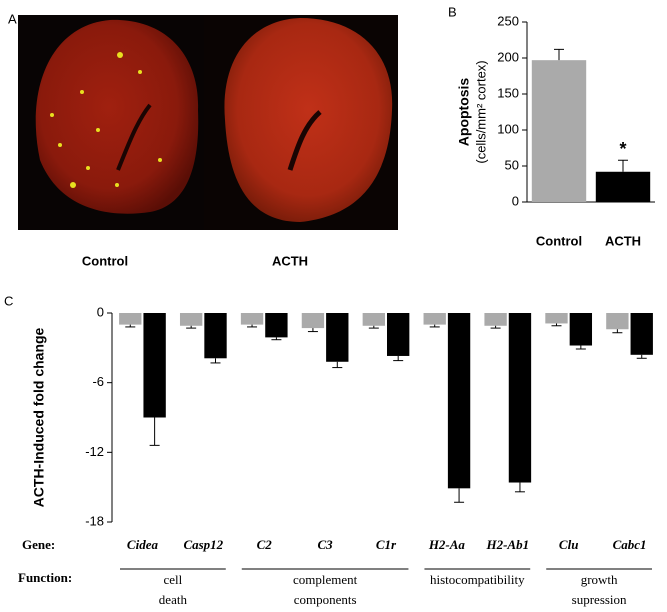 The image size is (667, 612). I want to click on x-tick-label: Clu, so click(569, 544).